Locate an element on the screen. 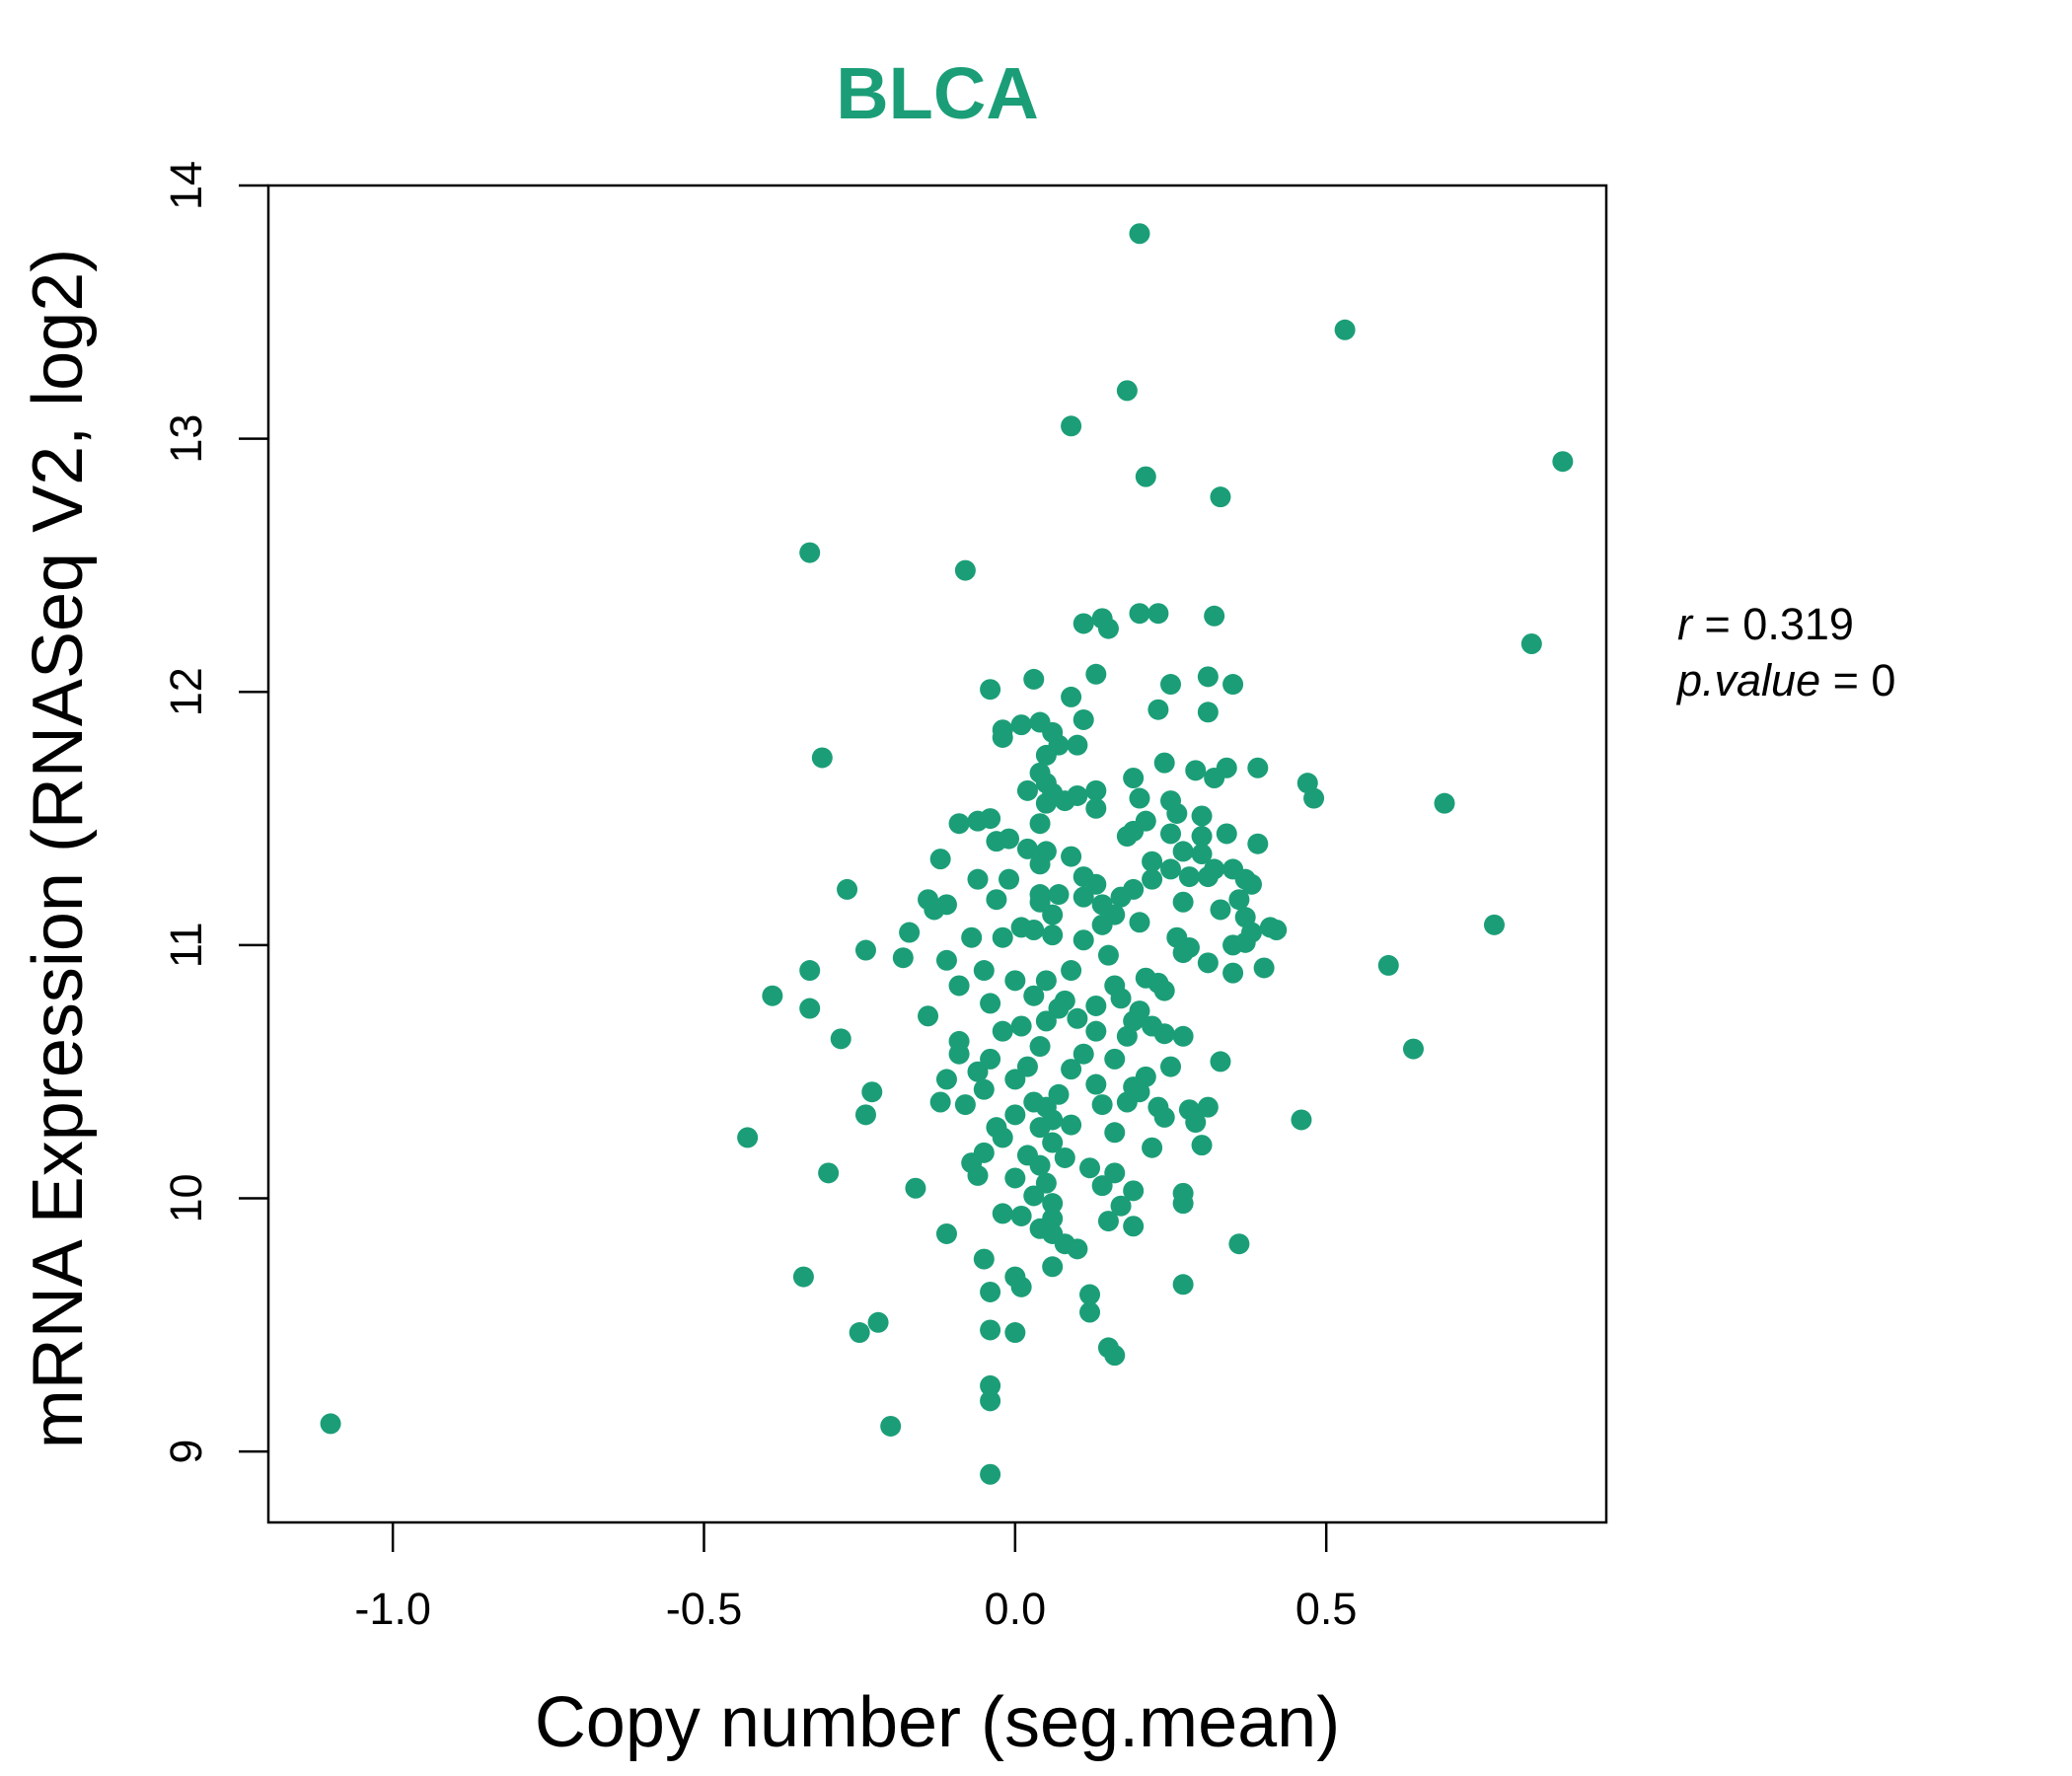 This screenshot has width=2072, height=1776. x-tick-label: -0.5 is located at coordinates (705, 1609).